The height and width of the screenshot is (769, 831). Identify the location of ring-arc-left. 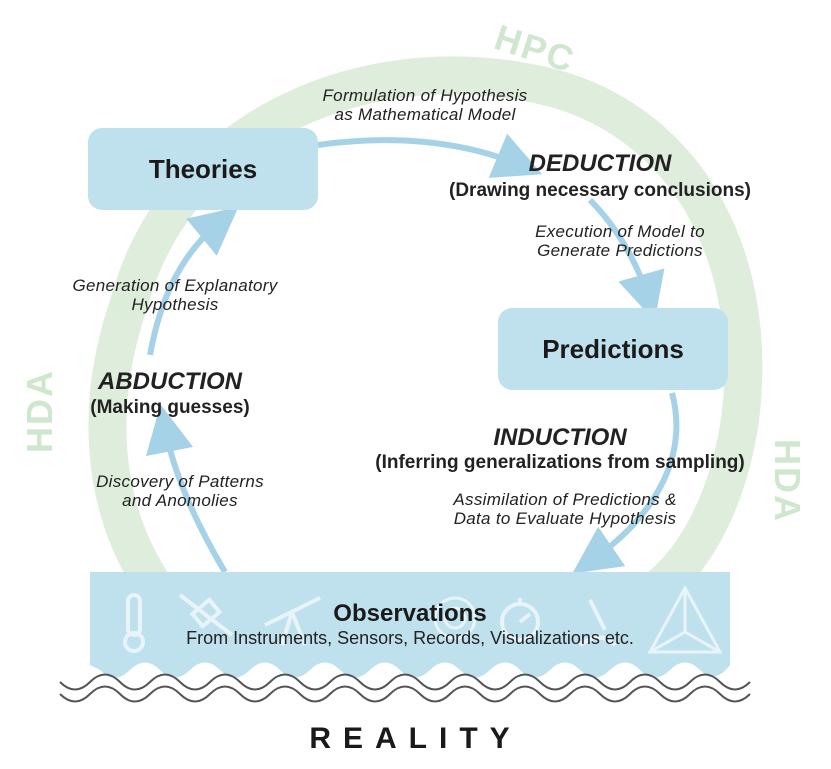
(128, 440).